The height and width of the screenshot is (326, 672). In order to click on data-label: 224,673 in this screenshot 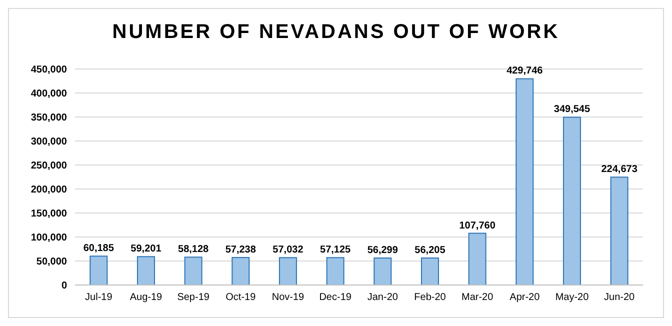, I will do `click(619, 170)`.